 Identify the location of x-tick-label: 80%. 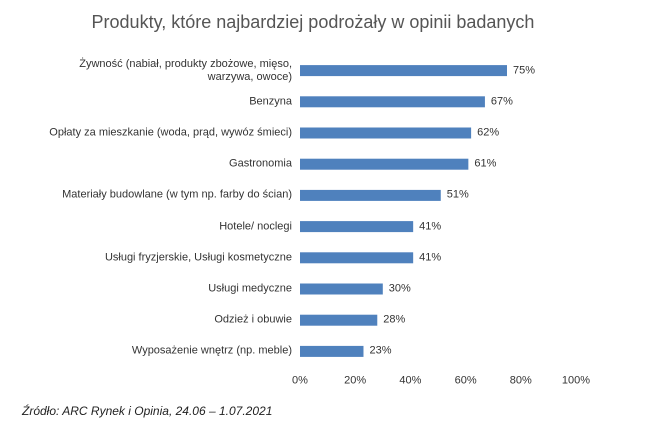
(520, 380).